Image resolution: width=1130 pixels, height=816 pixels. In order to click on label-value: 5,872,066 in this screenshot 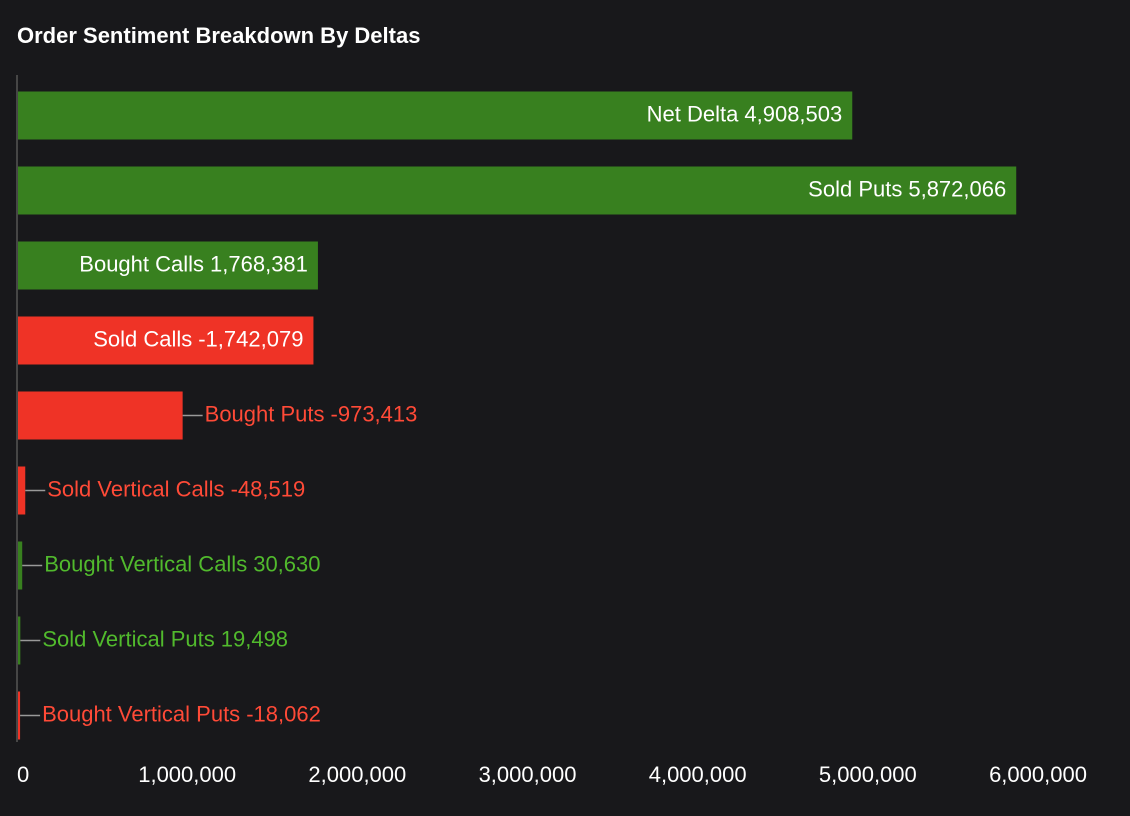, I will do `click(957, 188)`.